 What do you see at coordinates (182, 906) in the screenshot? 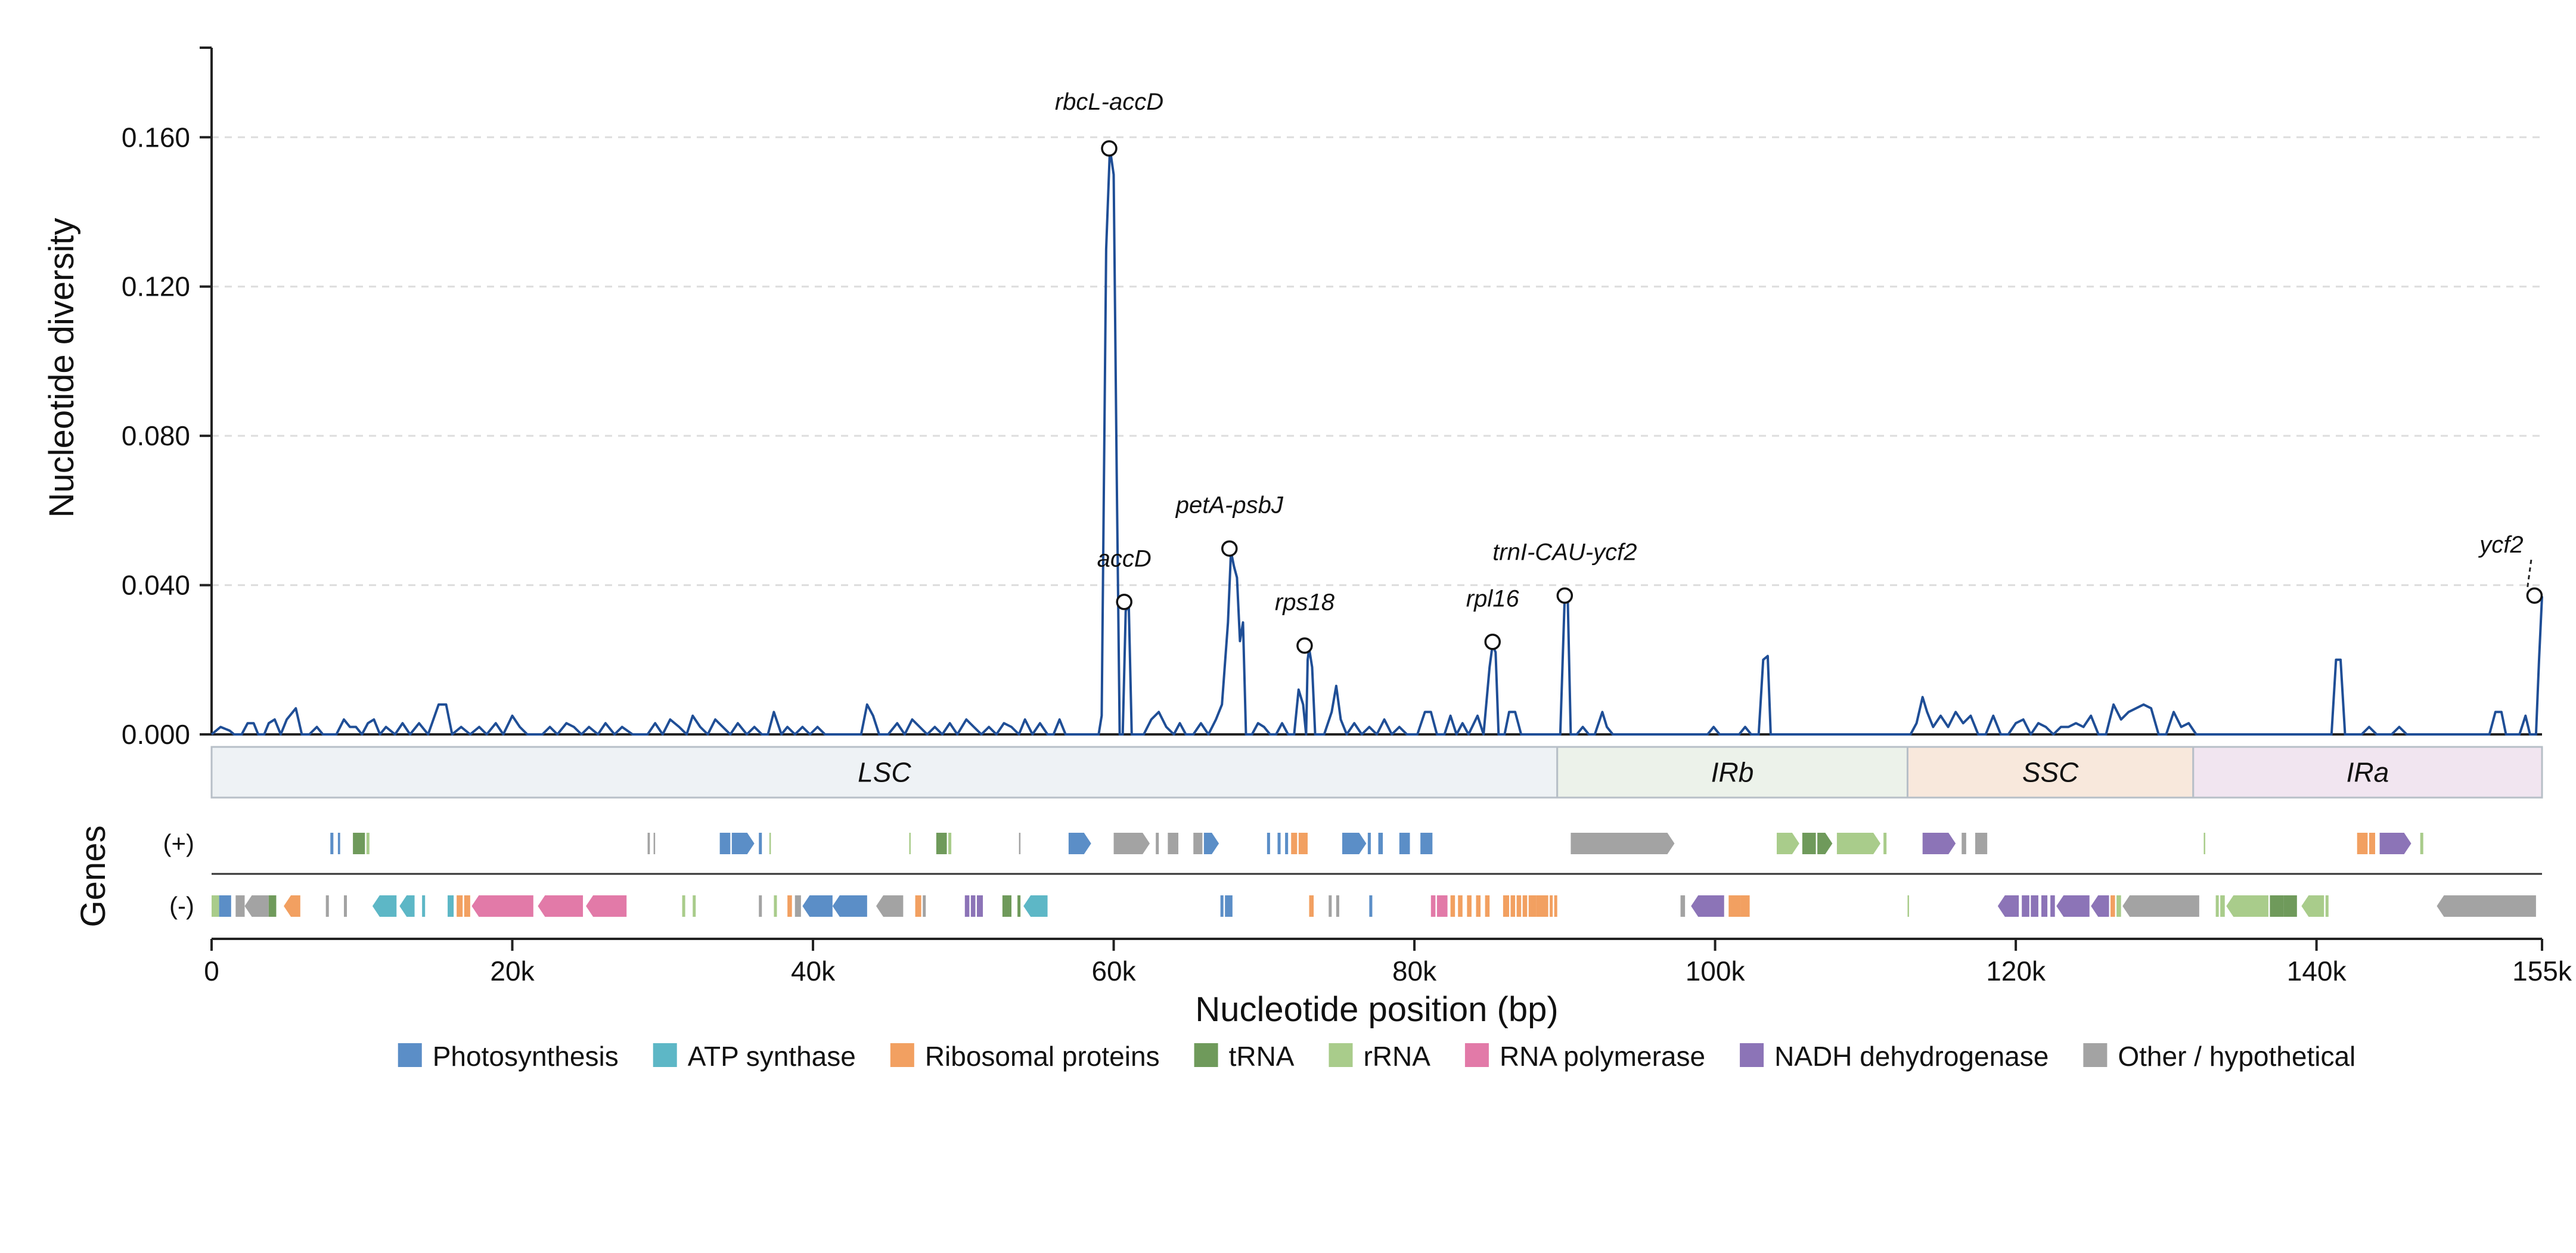
I see `strand-label: (-)` at bounding box center [182, 906].